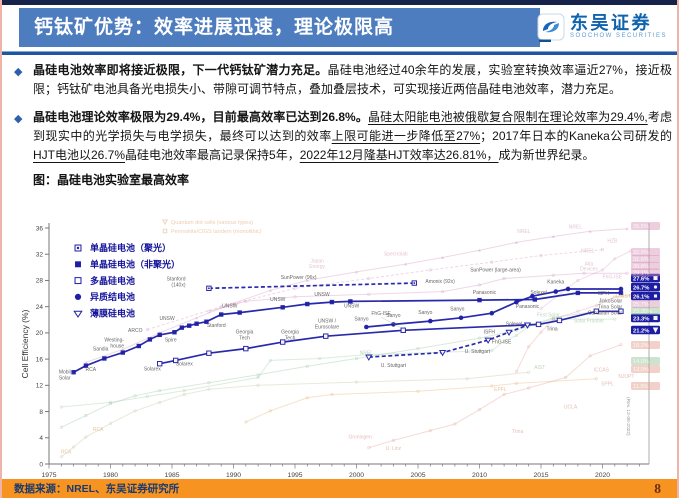 Image resolution: width=679 pixels, height=498 pixels. I want to click on svg-text: 27.6%, so click(641, 279).